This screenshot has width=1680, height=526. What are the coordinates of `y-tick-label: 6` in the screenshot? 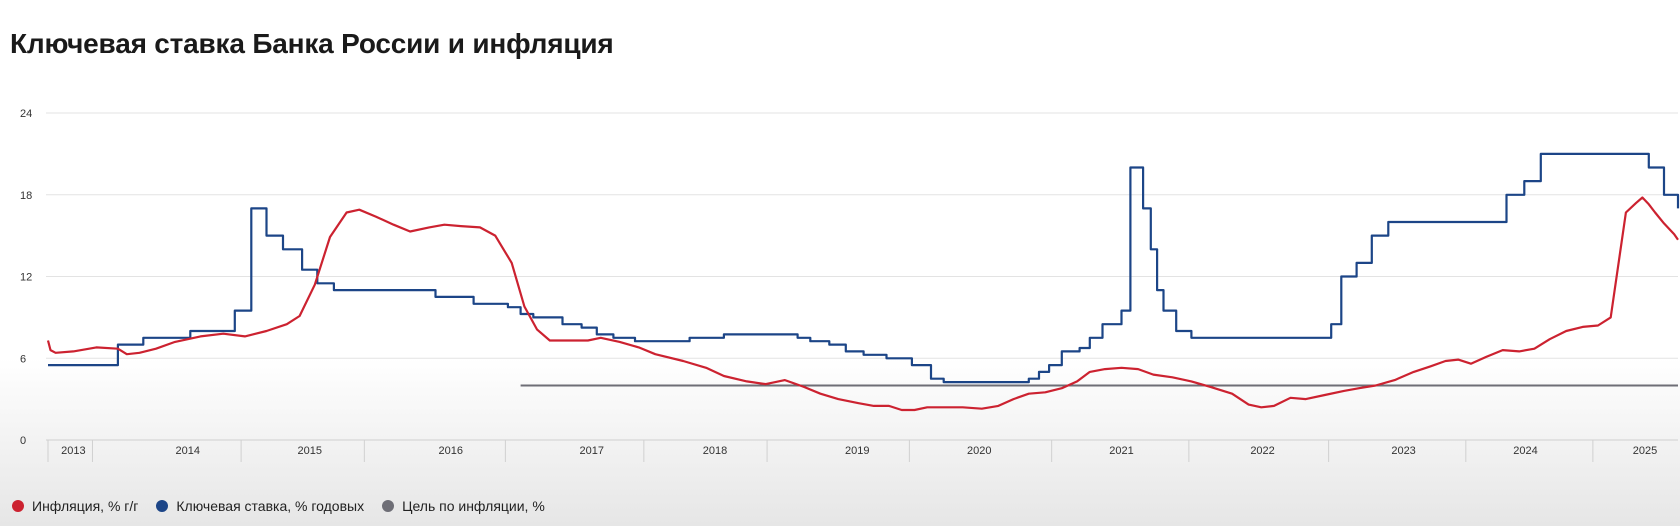 It's located at (23, 359).